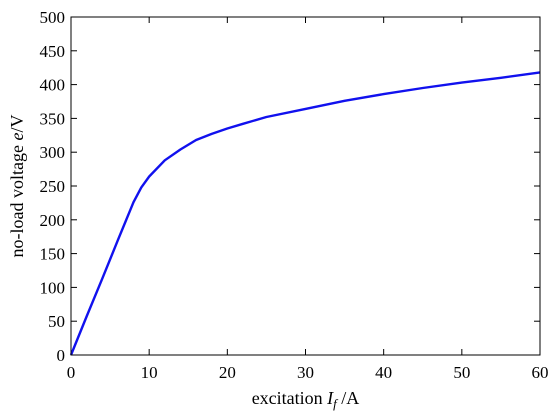 This screenshot has height=416, width=550. What do you see at coordinates (53, 85) in the screenshot?
I see `y-tick-label: 400` at bounding box center [53, 85].